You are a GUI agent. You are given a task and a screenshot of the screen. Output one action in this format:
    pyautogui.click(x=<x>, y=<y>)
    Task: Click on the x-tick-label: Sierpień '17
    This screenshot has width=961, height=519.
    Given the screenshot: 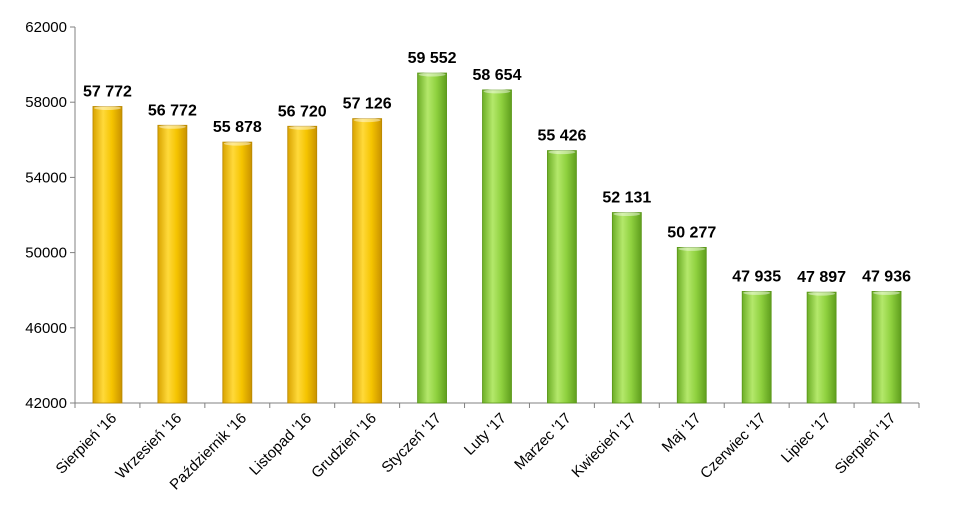 What is the action you would take?
    pyautogui.click(x=866, y=444)
    